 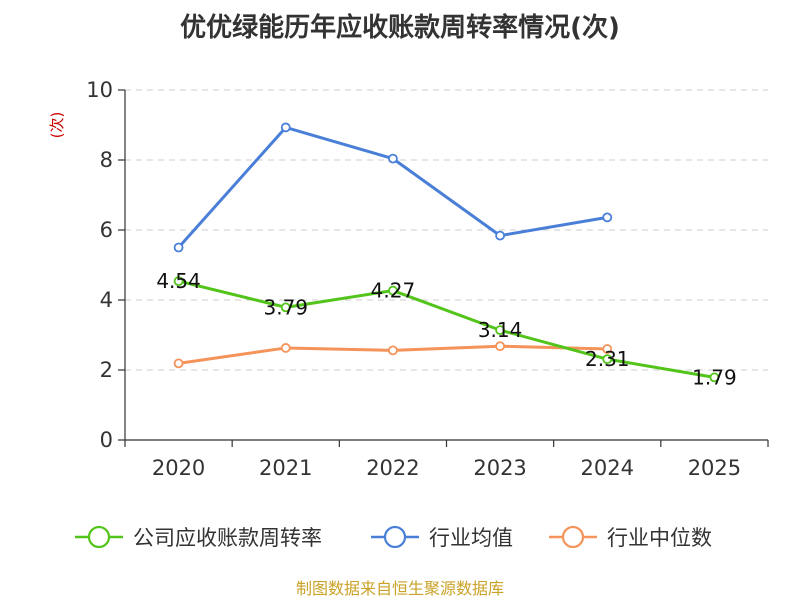 I want to click on legend-item-2: 行业中位数, so click(x=630, y=537).